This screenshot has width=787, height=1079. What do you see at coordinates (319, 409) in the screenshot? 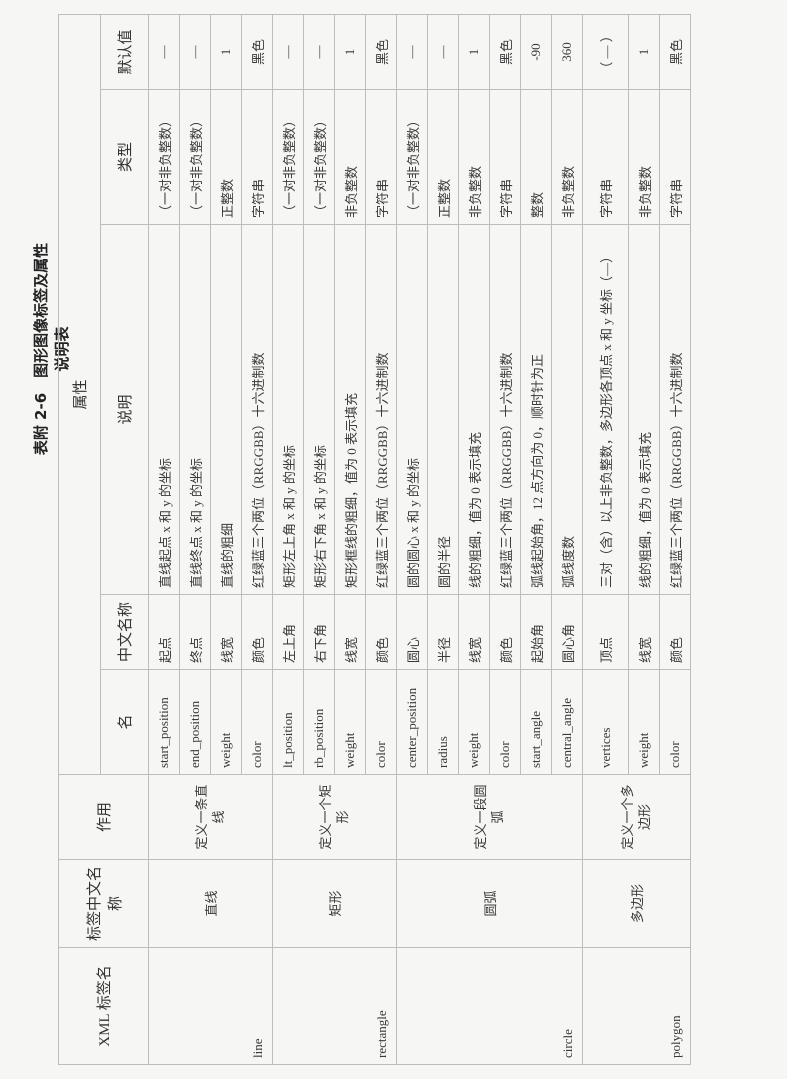
I see `attr-desc: 矩形右下角 x 和 y 的坐标` at bounding box center [319, 409].